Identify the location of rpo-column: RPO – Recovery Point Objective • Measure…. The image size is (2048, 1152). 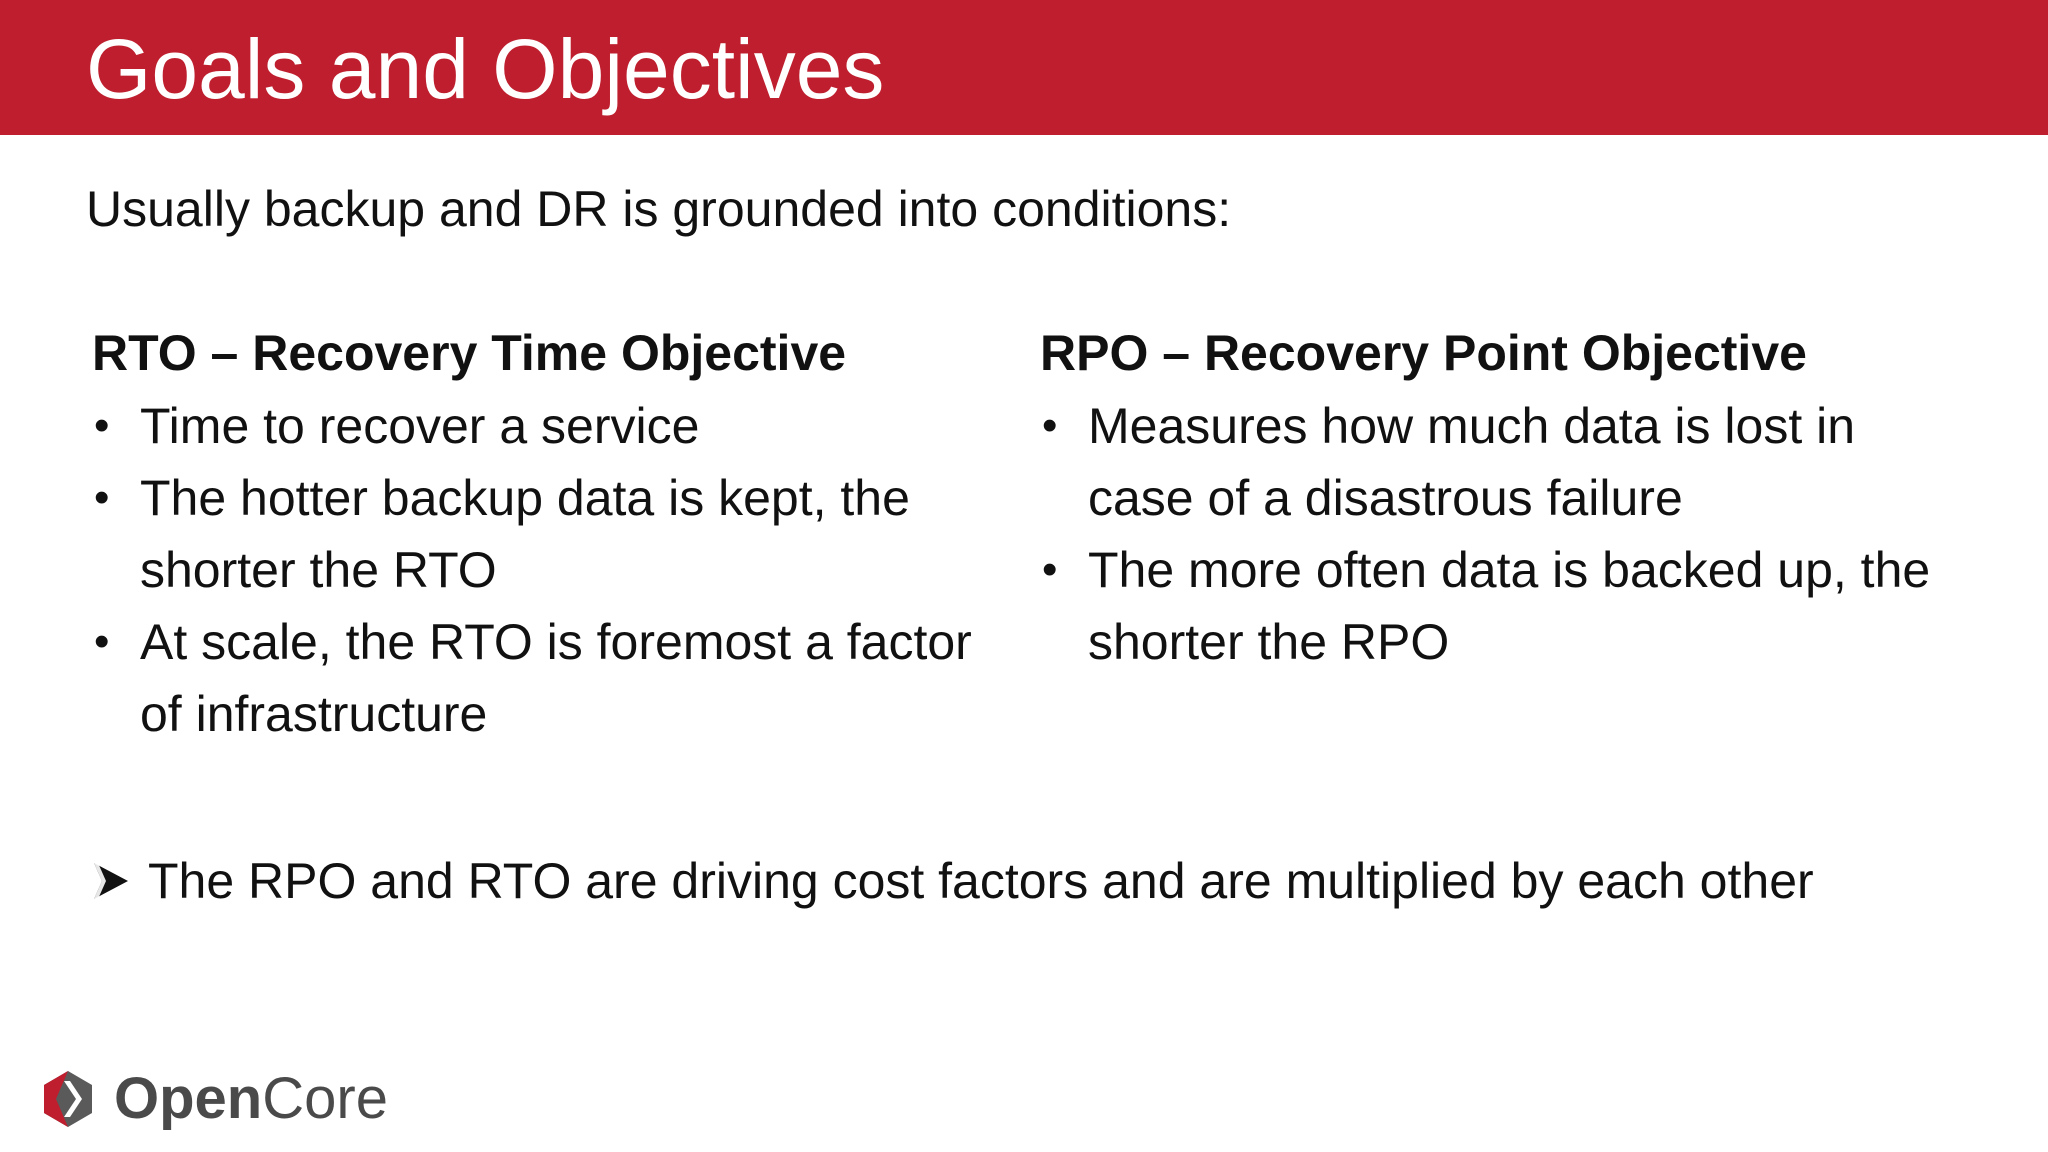
(1500, 498).